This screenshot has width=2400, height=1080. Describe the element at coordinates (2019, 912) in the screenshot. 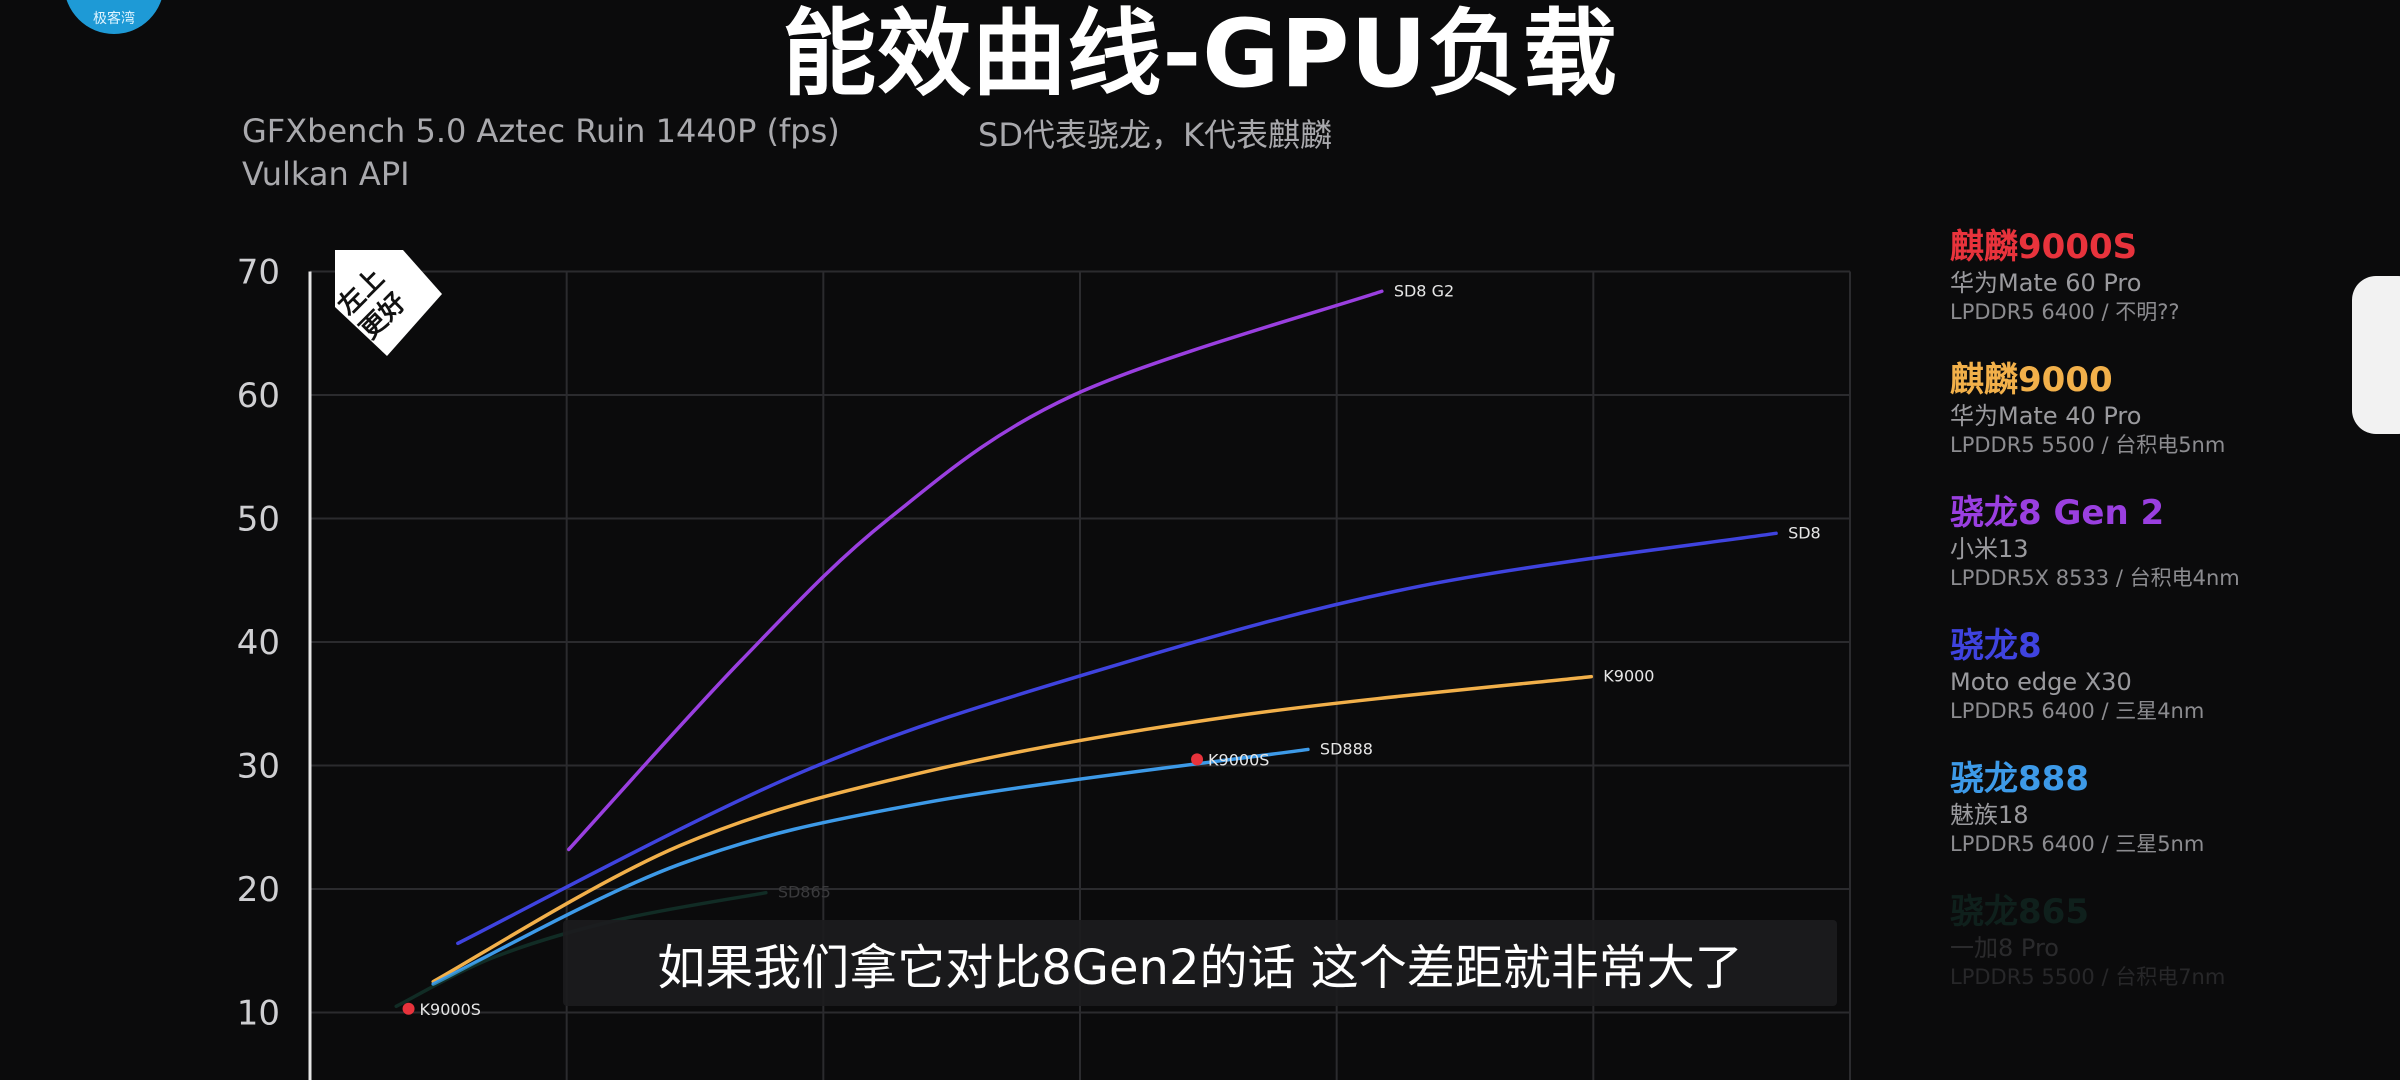

I see `legend-chip-name: 骁龙865` at that location.